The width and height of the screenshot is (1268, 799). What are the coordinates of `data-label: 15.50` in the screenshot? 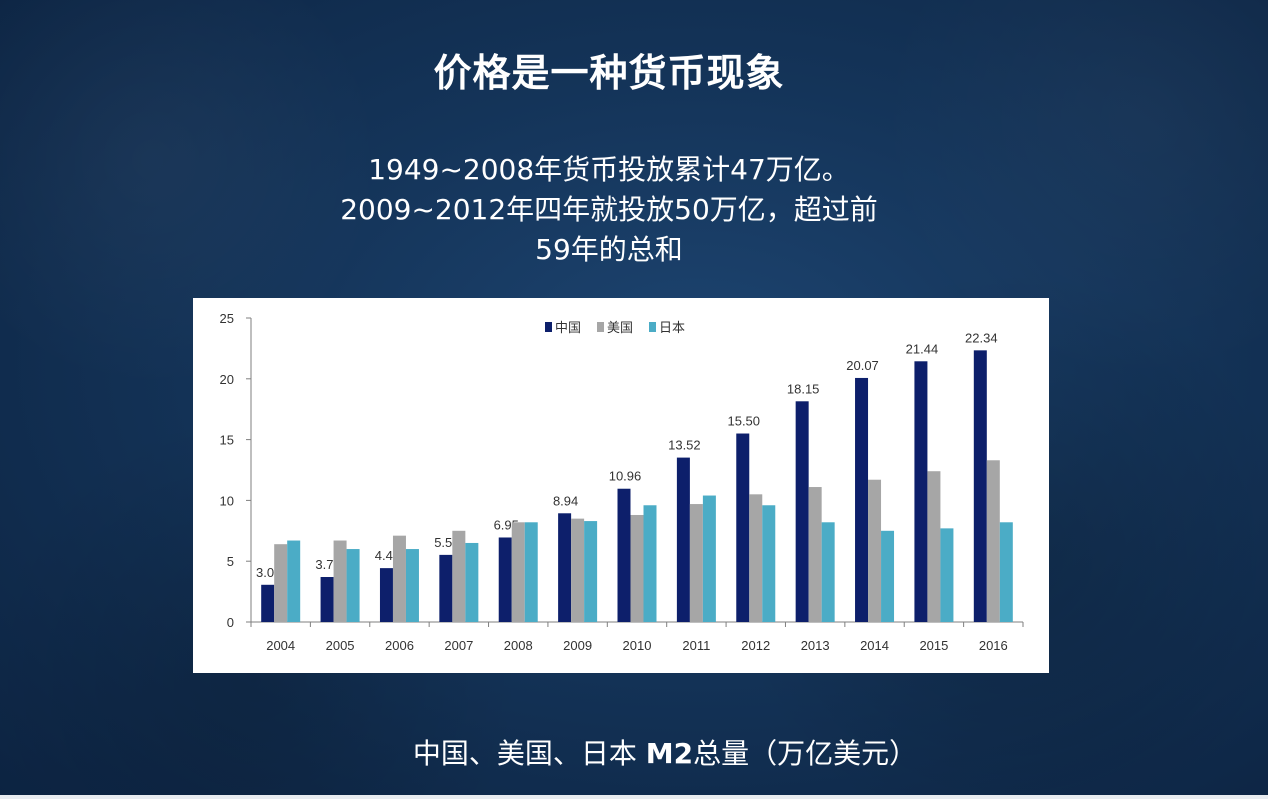 It's located at (743, 421).